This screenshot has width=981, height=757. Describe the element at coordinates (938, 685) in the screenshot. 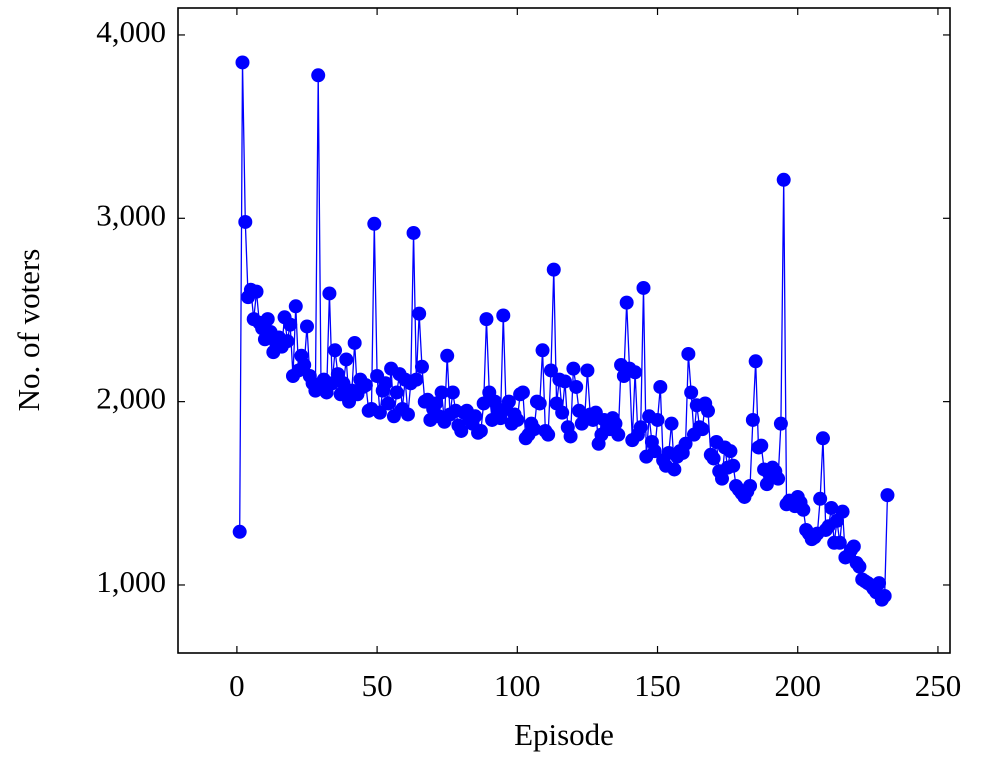

I see `x-tick-label: 250` at that location.